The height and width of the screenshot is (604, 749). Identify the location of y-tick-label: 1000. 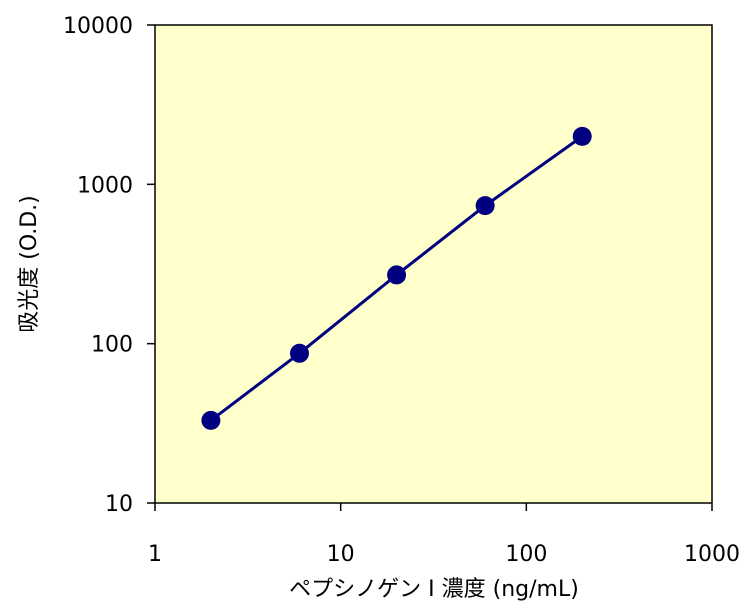
(105, 185).